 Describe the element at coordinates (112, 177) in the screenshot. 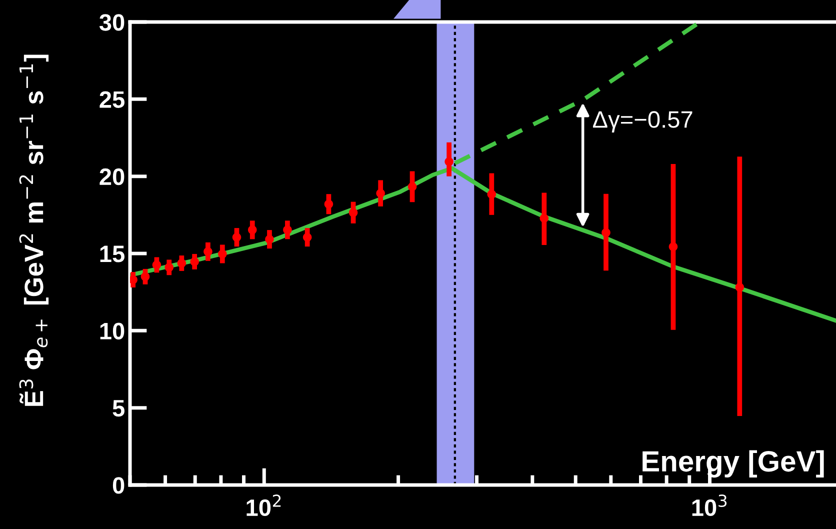

I see `y-tick-label: 20` at that location.